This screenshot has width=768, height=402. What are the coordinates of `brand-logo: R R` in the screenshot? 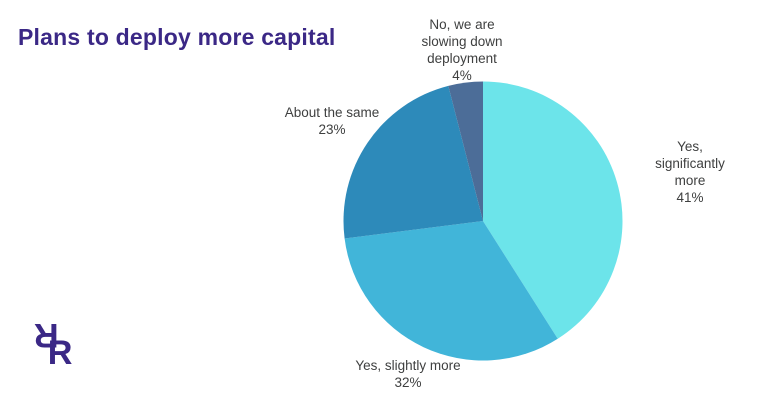 It's located at (53, 344).